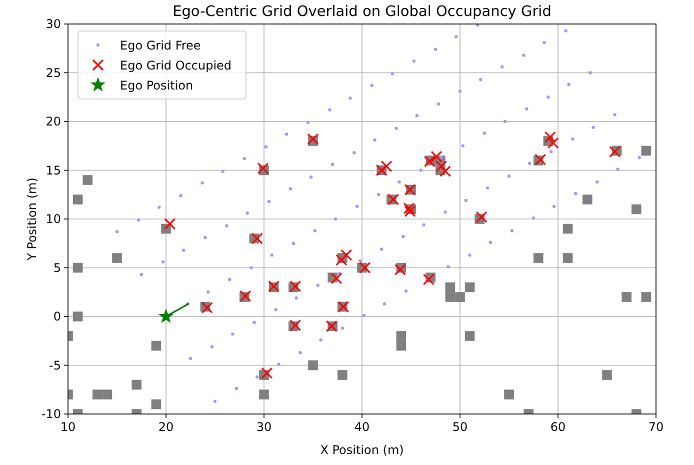  I want to click on y-tick-label: 20, so click(53, 121).